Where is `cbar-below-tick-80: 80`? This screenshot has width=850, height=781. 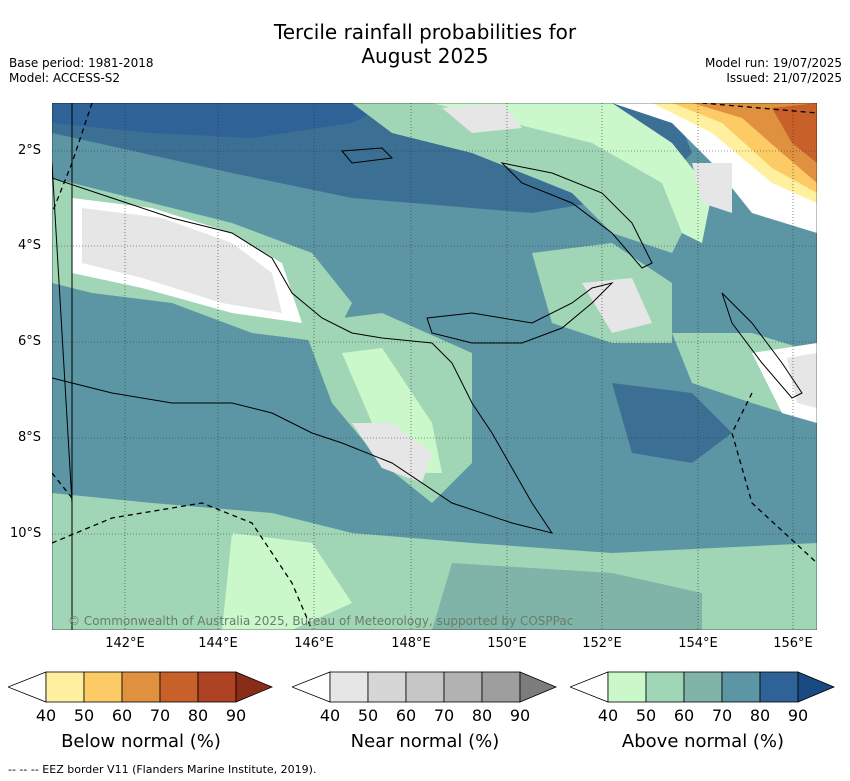 cbar-below-tick-80: 80 is located at coordinates (198, 715).